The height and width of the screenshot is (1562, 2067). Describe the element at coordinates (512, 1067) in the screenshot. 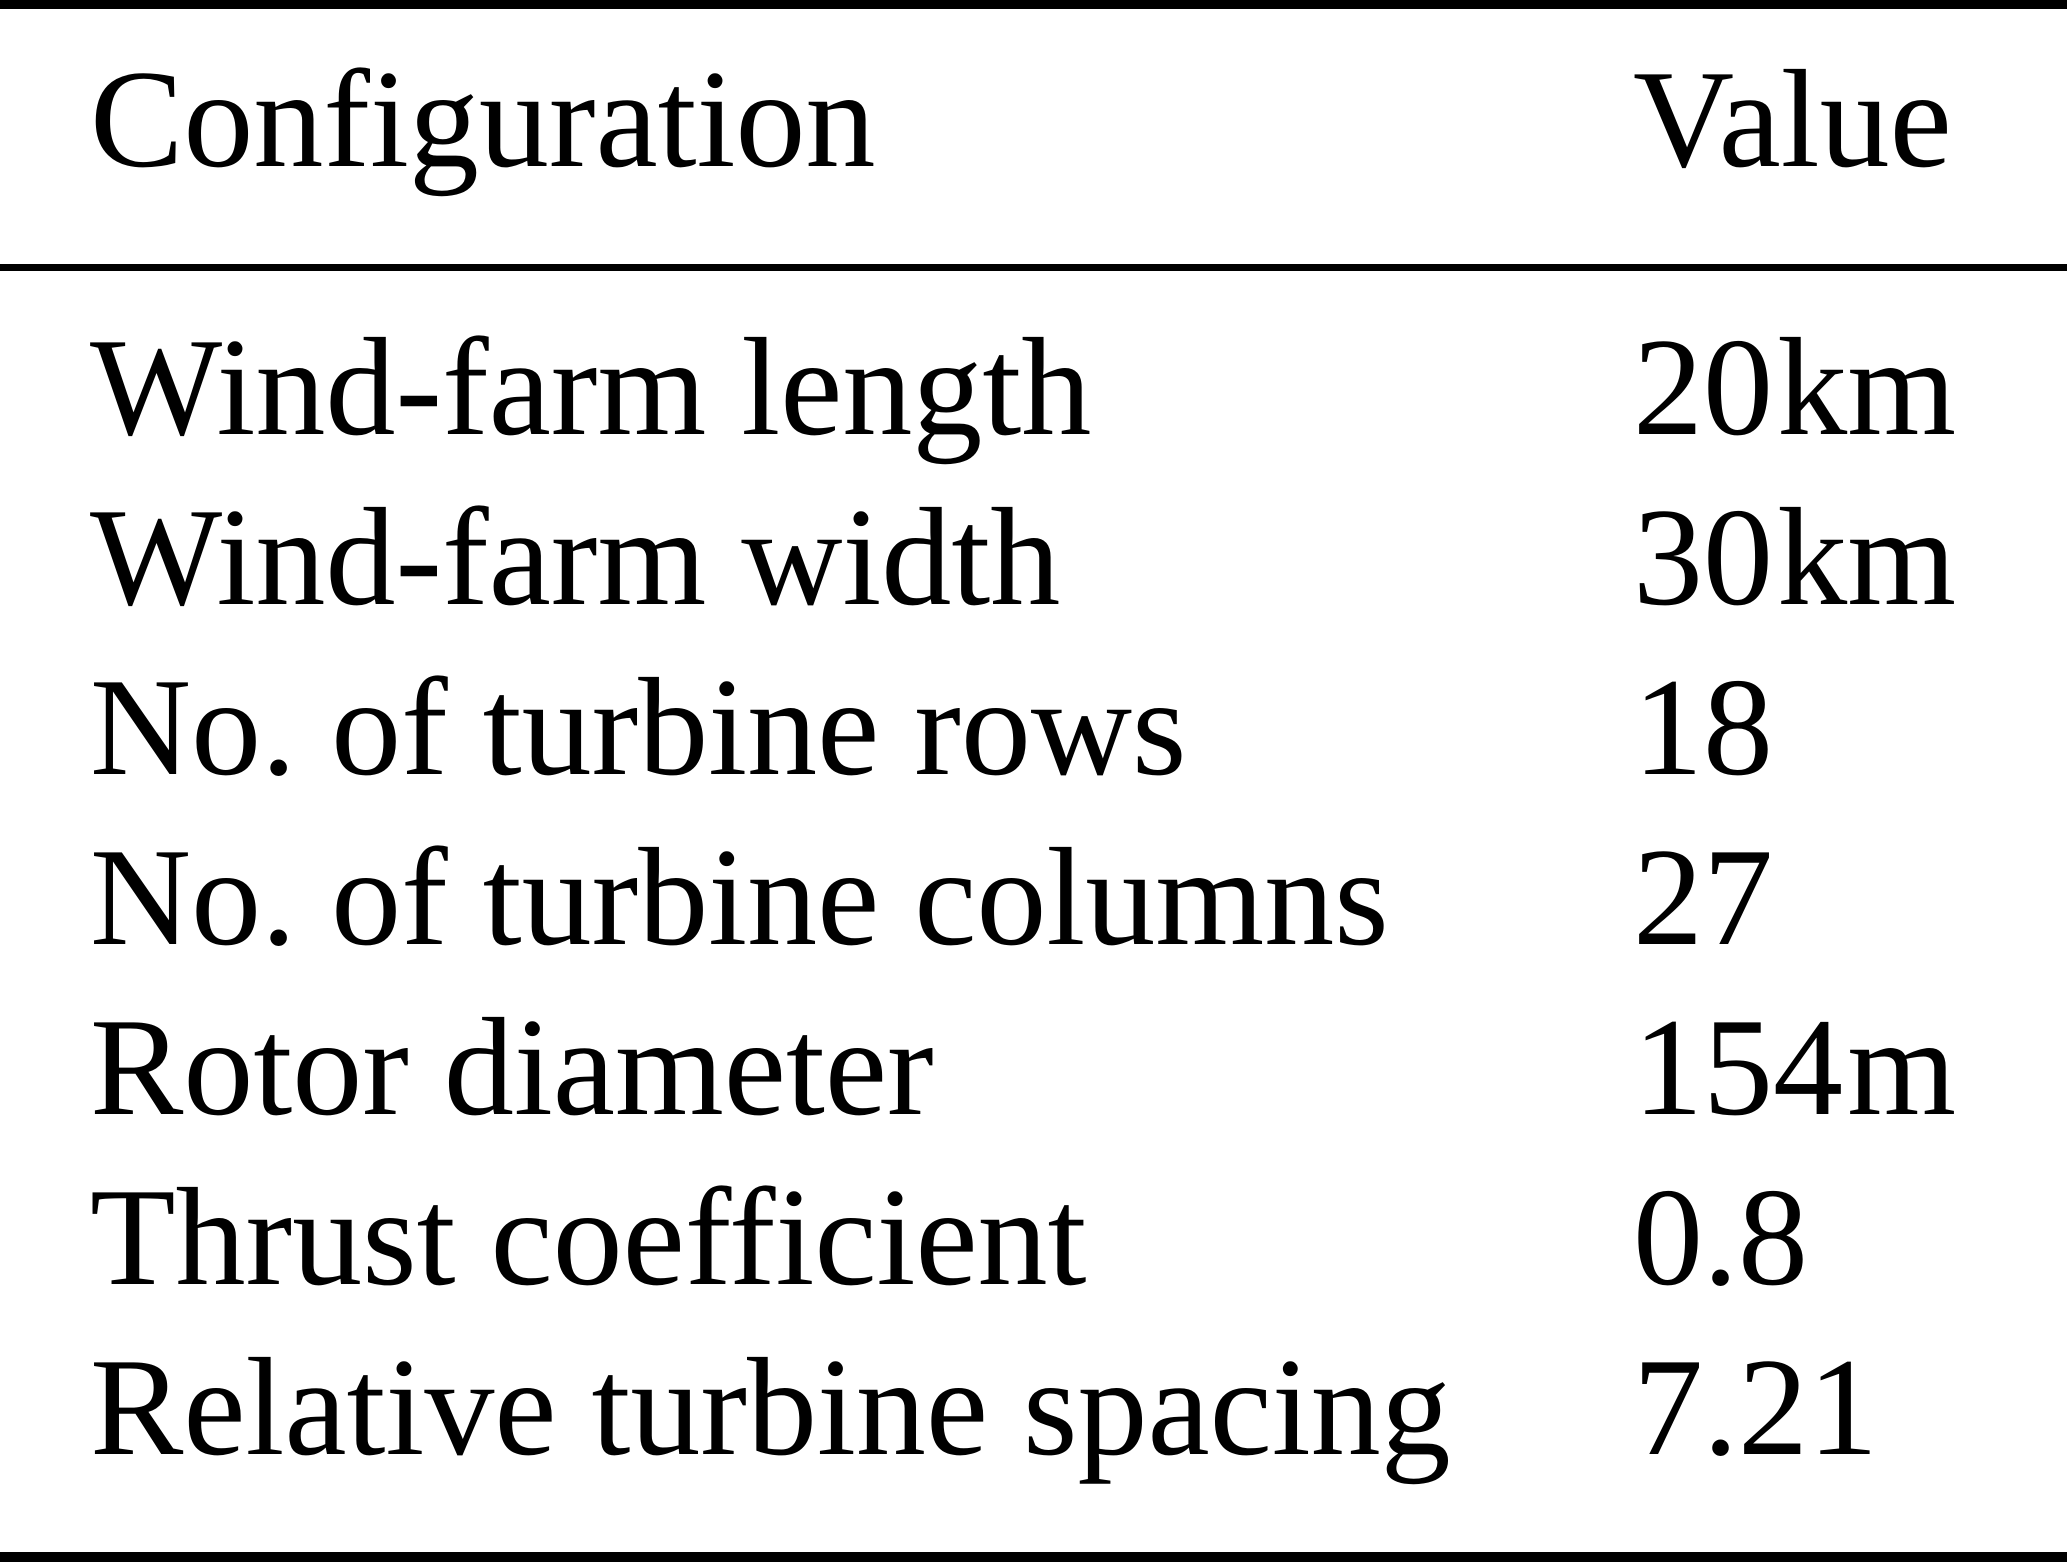

I see `row-label-rotor-diameter: Rotor diameter` at that location.